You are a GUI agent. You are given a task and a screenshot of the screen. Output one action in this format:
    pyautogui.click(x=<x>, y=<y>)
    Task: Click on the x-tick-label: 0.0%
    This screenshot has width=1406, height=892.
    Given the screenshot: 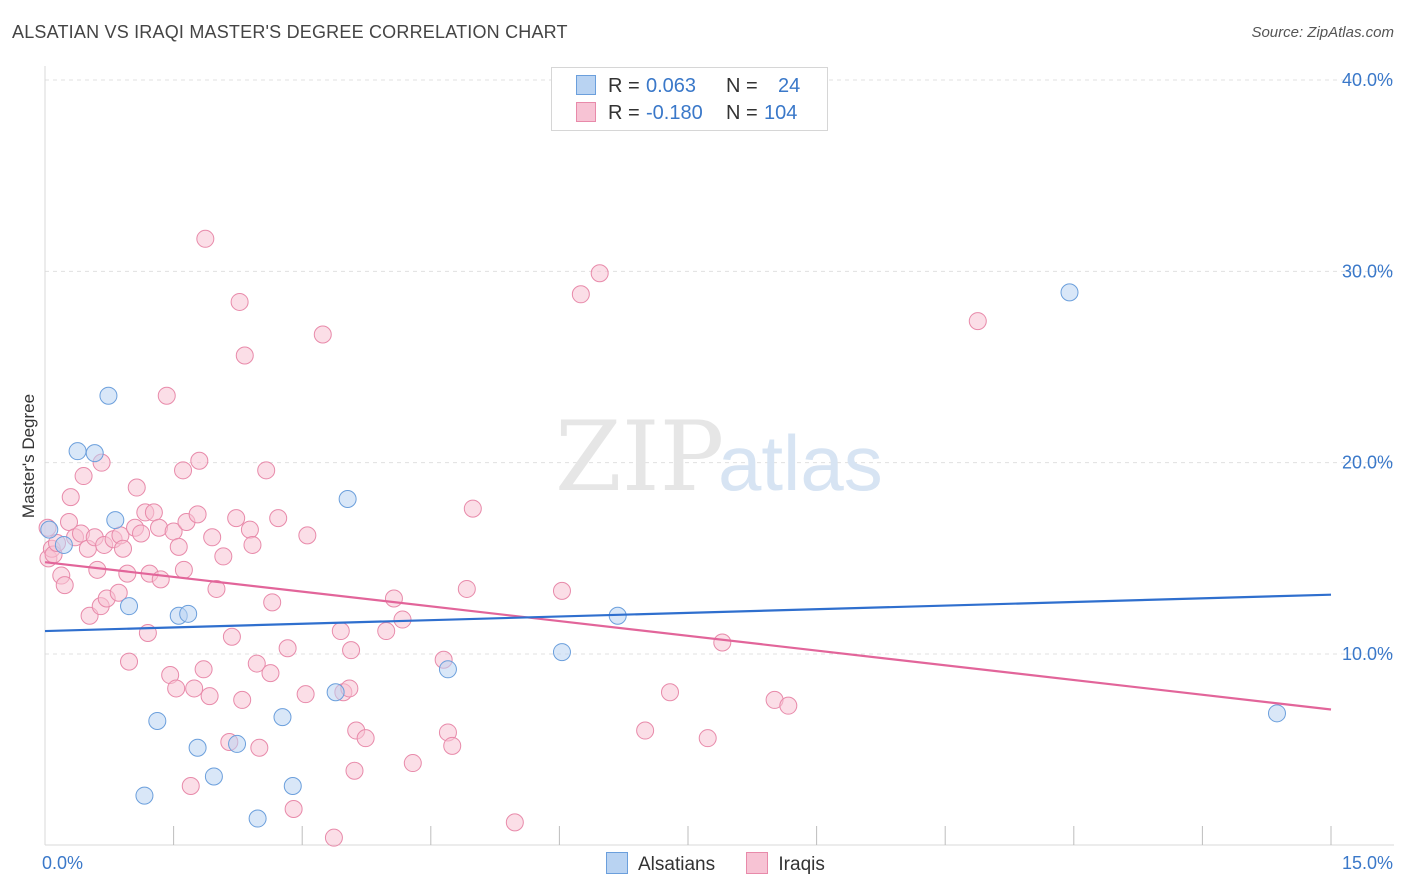 What is the action you would take?
    pyautogui.click(x=62, y=863)
    